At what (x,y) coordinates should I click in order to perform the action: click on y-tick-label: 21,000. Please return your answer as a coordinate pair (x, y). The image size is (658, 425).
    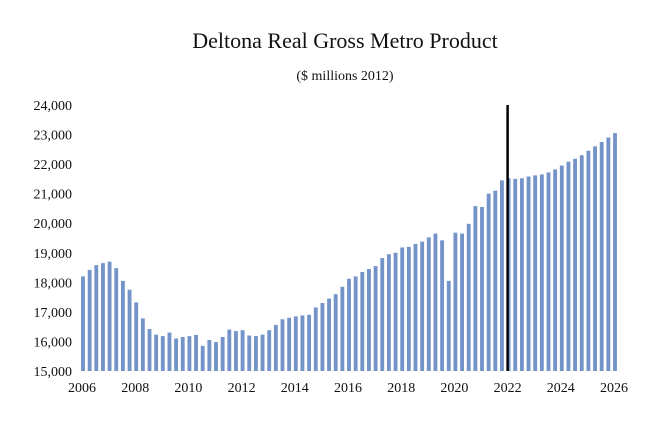
    Looking at the image, I should click on (53, 195).